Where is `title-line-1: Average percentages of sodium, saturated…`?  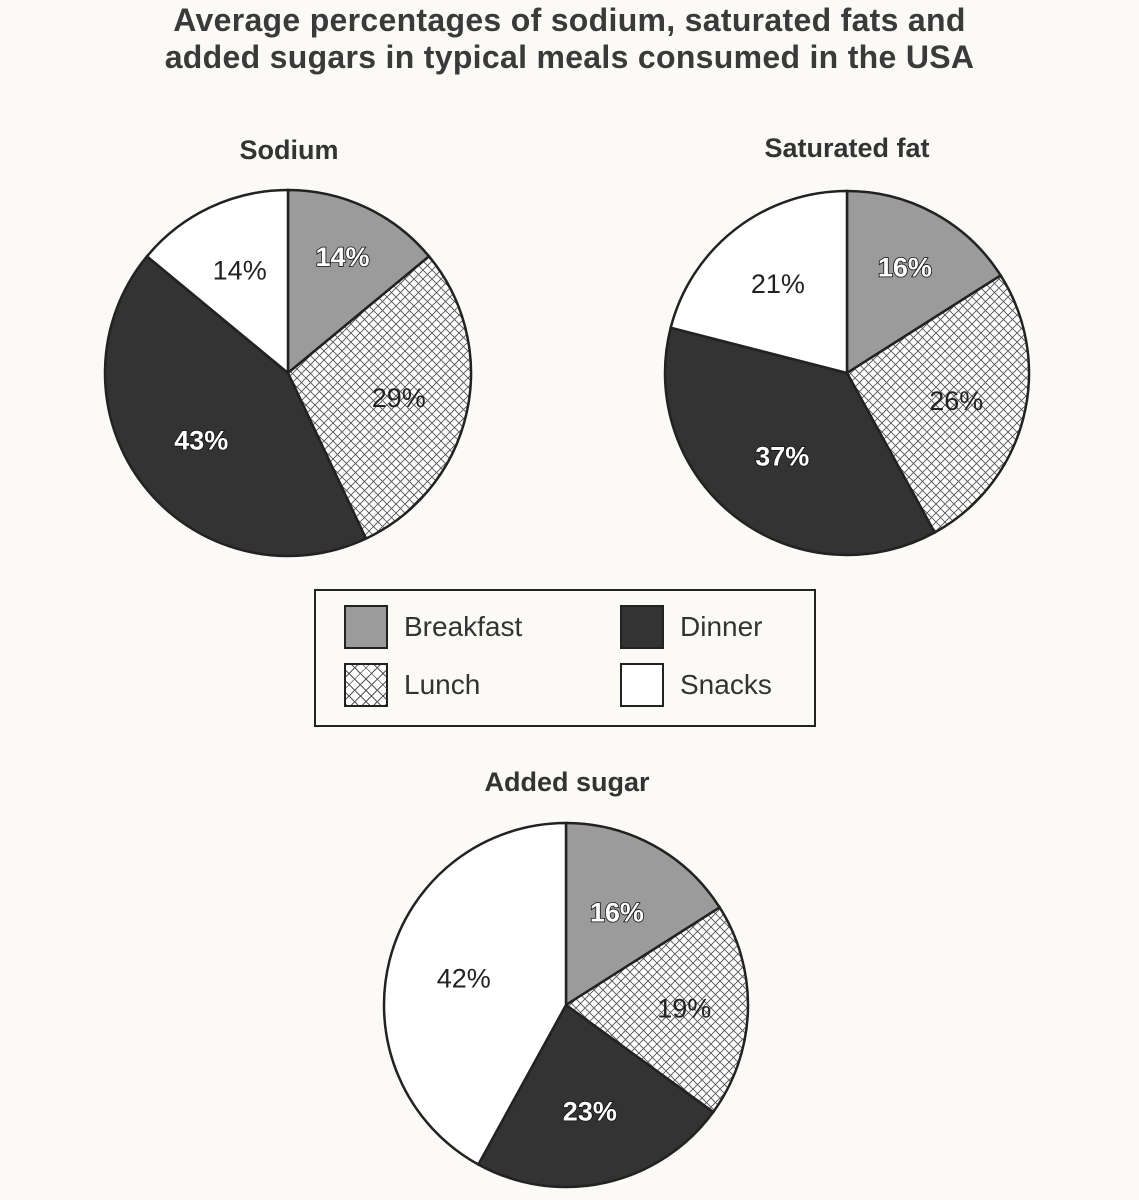
title-line-1: Average percentages of sodium, saturated… is located at coordinates (569, 20).